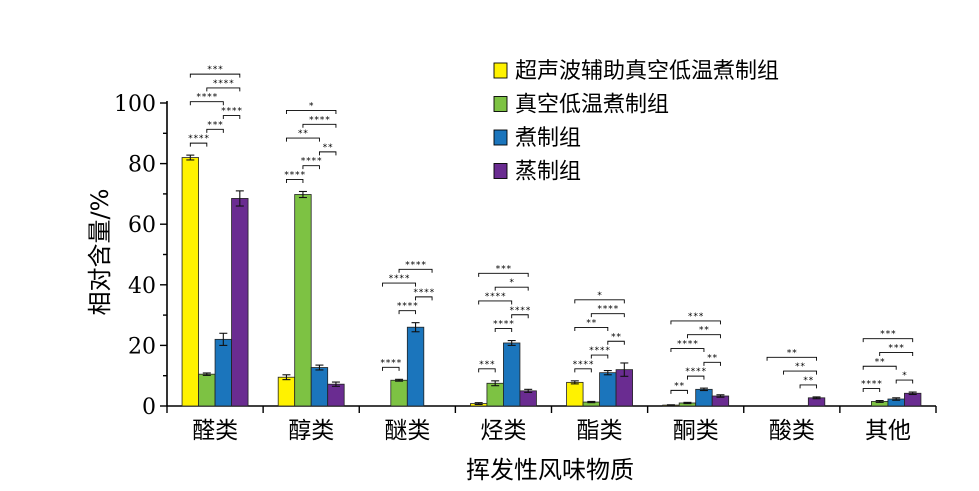 This screenshot has height=491, width=979. What do you see at coordinates (600, 431) in the screenshot?
I see `x-tick-label: 酯类` at bounding box center [600, 431].